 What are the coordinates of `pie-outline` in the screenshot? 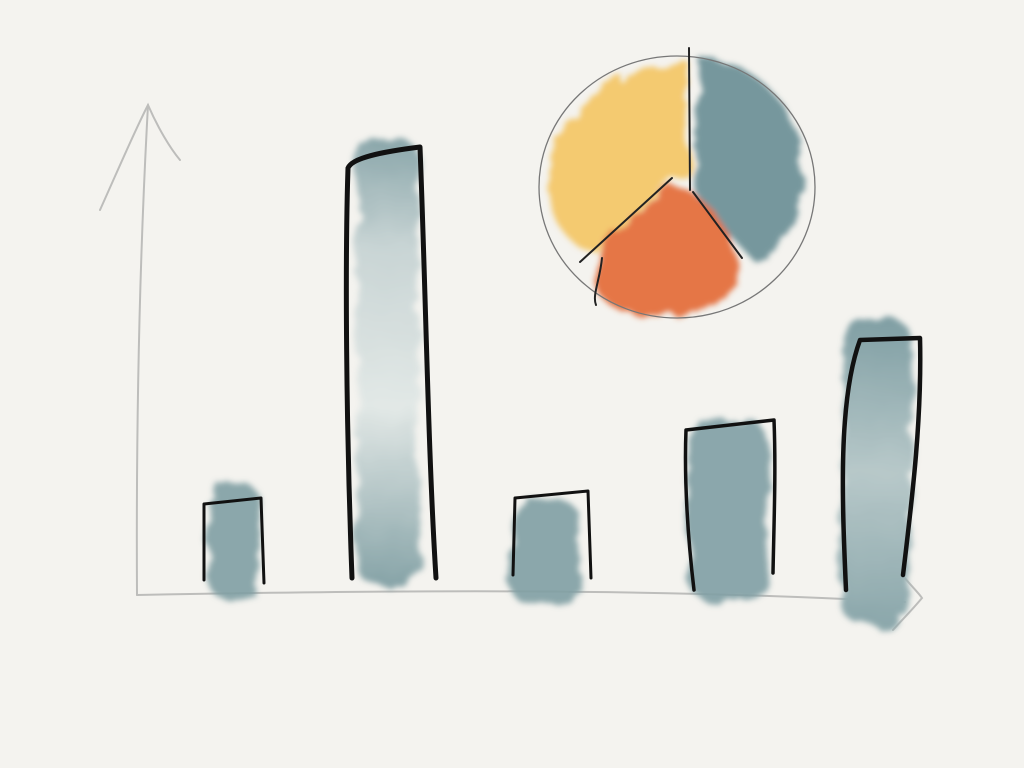 It's located at (677, 187).